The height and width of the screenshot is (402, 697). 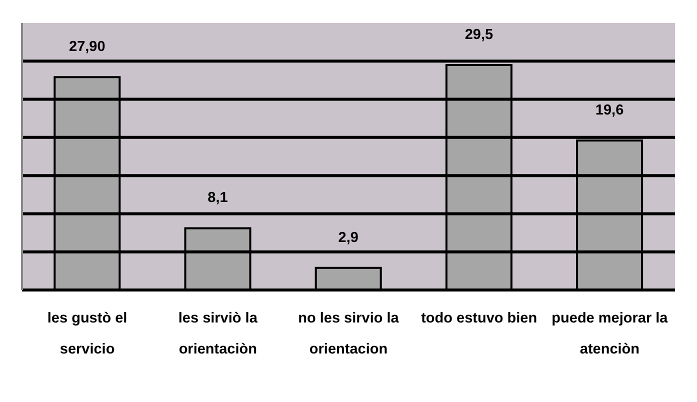 What do you see at coordinates (218, 198) in the screenshot?
I see `data-label: 8,1` at bounding box center [218, 198].